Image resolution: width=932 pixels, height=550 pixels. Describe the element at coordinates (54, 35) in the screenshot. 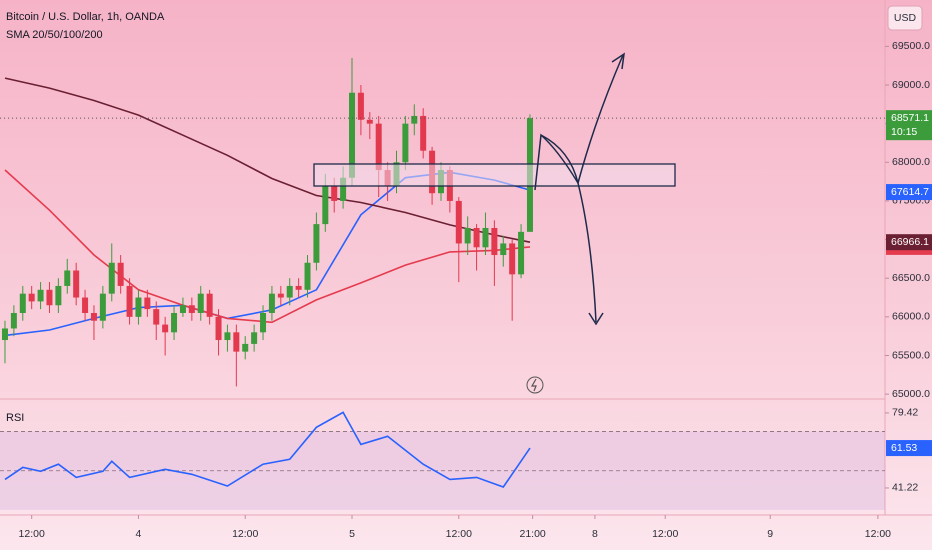

I see `indicator-label: SMA 20/50/100/200` at that location.